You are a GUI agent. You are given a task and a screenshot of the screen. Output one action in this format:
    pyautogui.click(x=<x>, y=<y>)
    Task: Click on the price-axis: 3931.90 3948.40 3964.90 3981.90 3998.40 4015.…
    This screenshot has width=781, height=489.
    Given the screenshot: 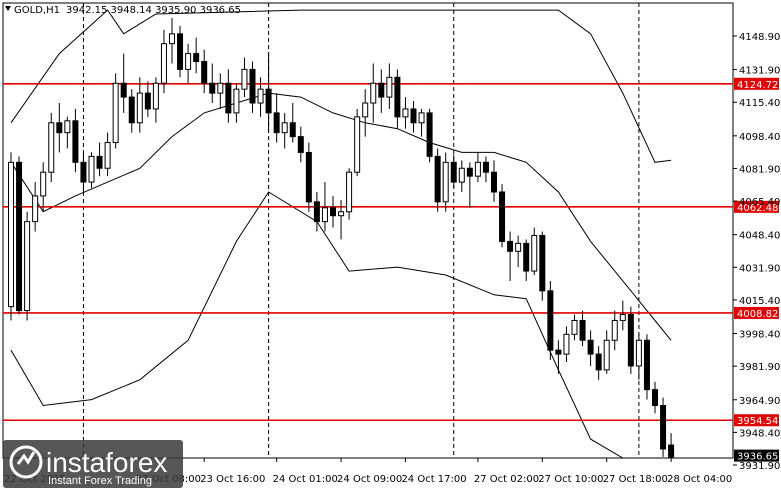 What is the action you would take?
    pyautogui.click(x=756, y=252)
    